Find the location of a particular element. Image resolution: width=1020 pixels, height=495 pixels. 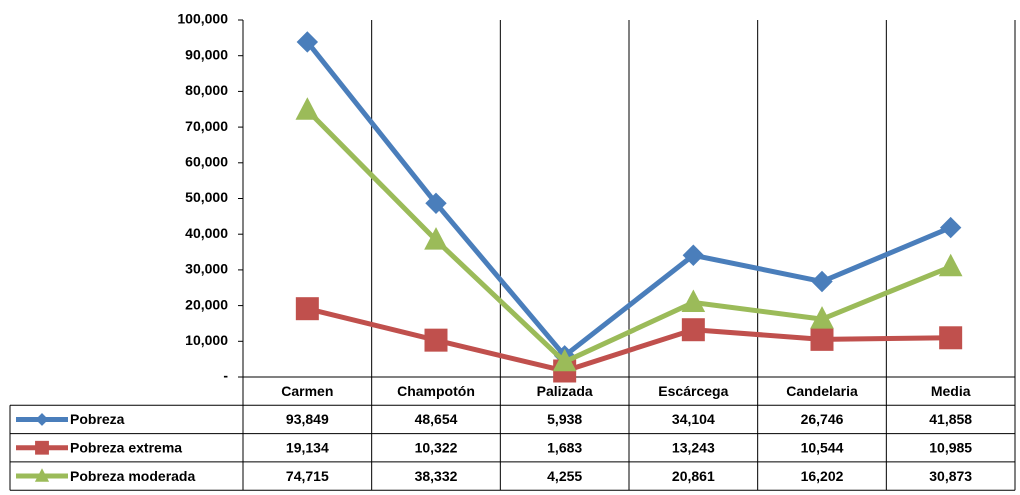

y-tick-label: 60,000 is located at coordinates (206, 162).